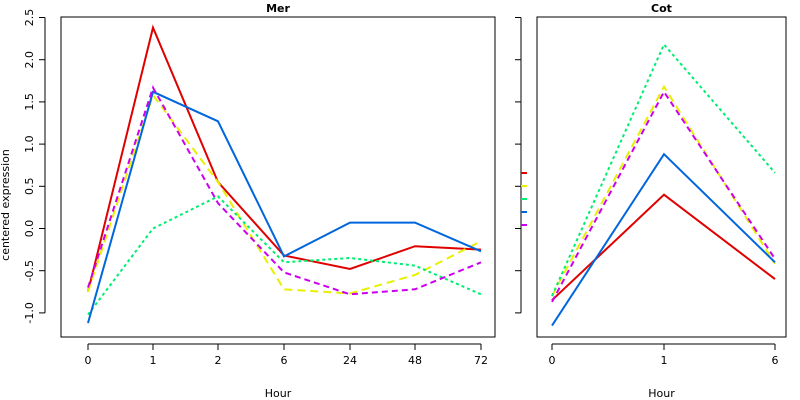 The height and width of the screenshot is (400, 800). Describe the element at coordinates (6, 205) in the screenshot. I see `y-axis-title: centered expression` at that location.